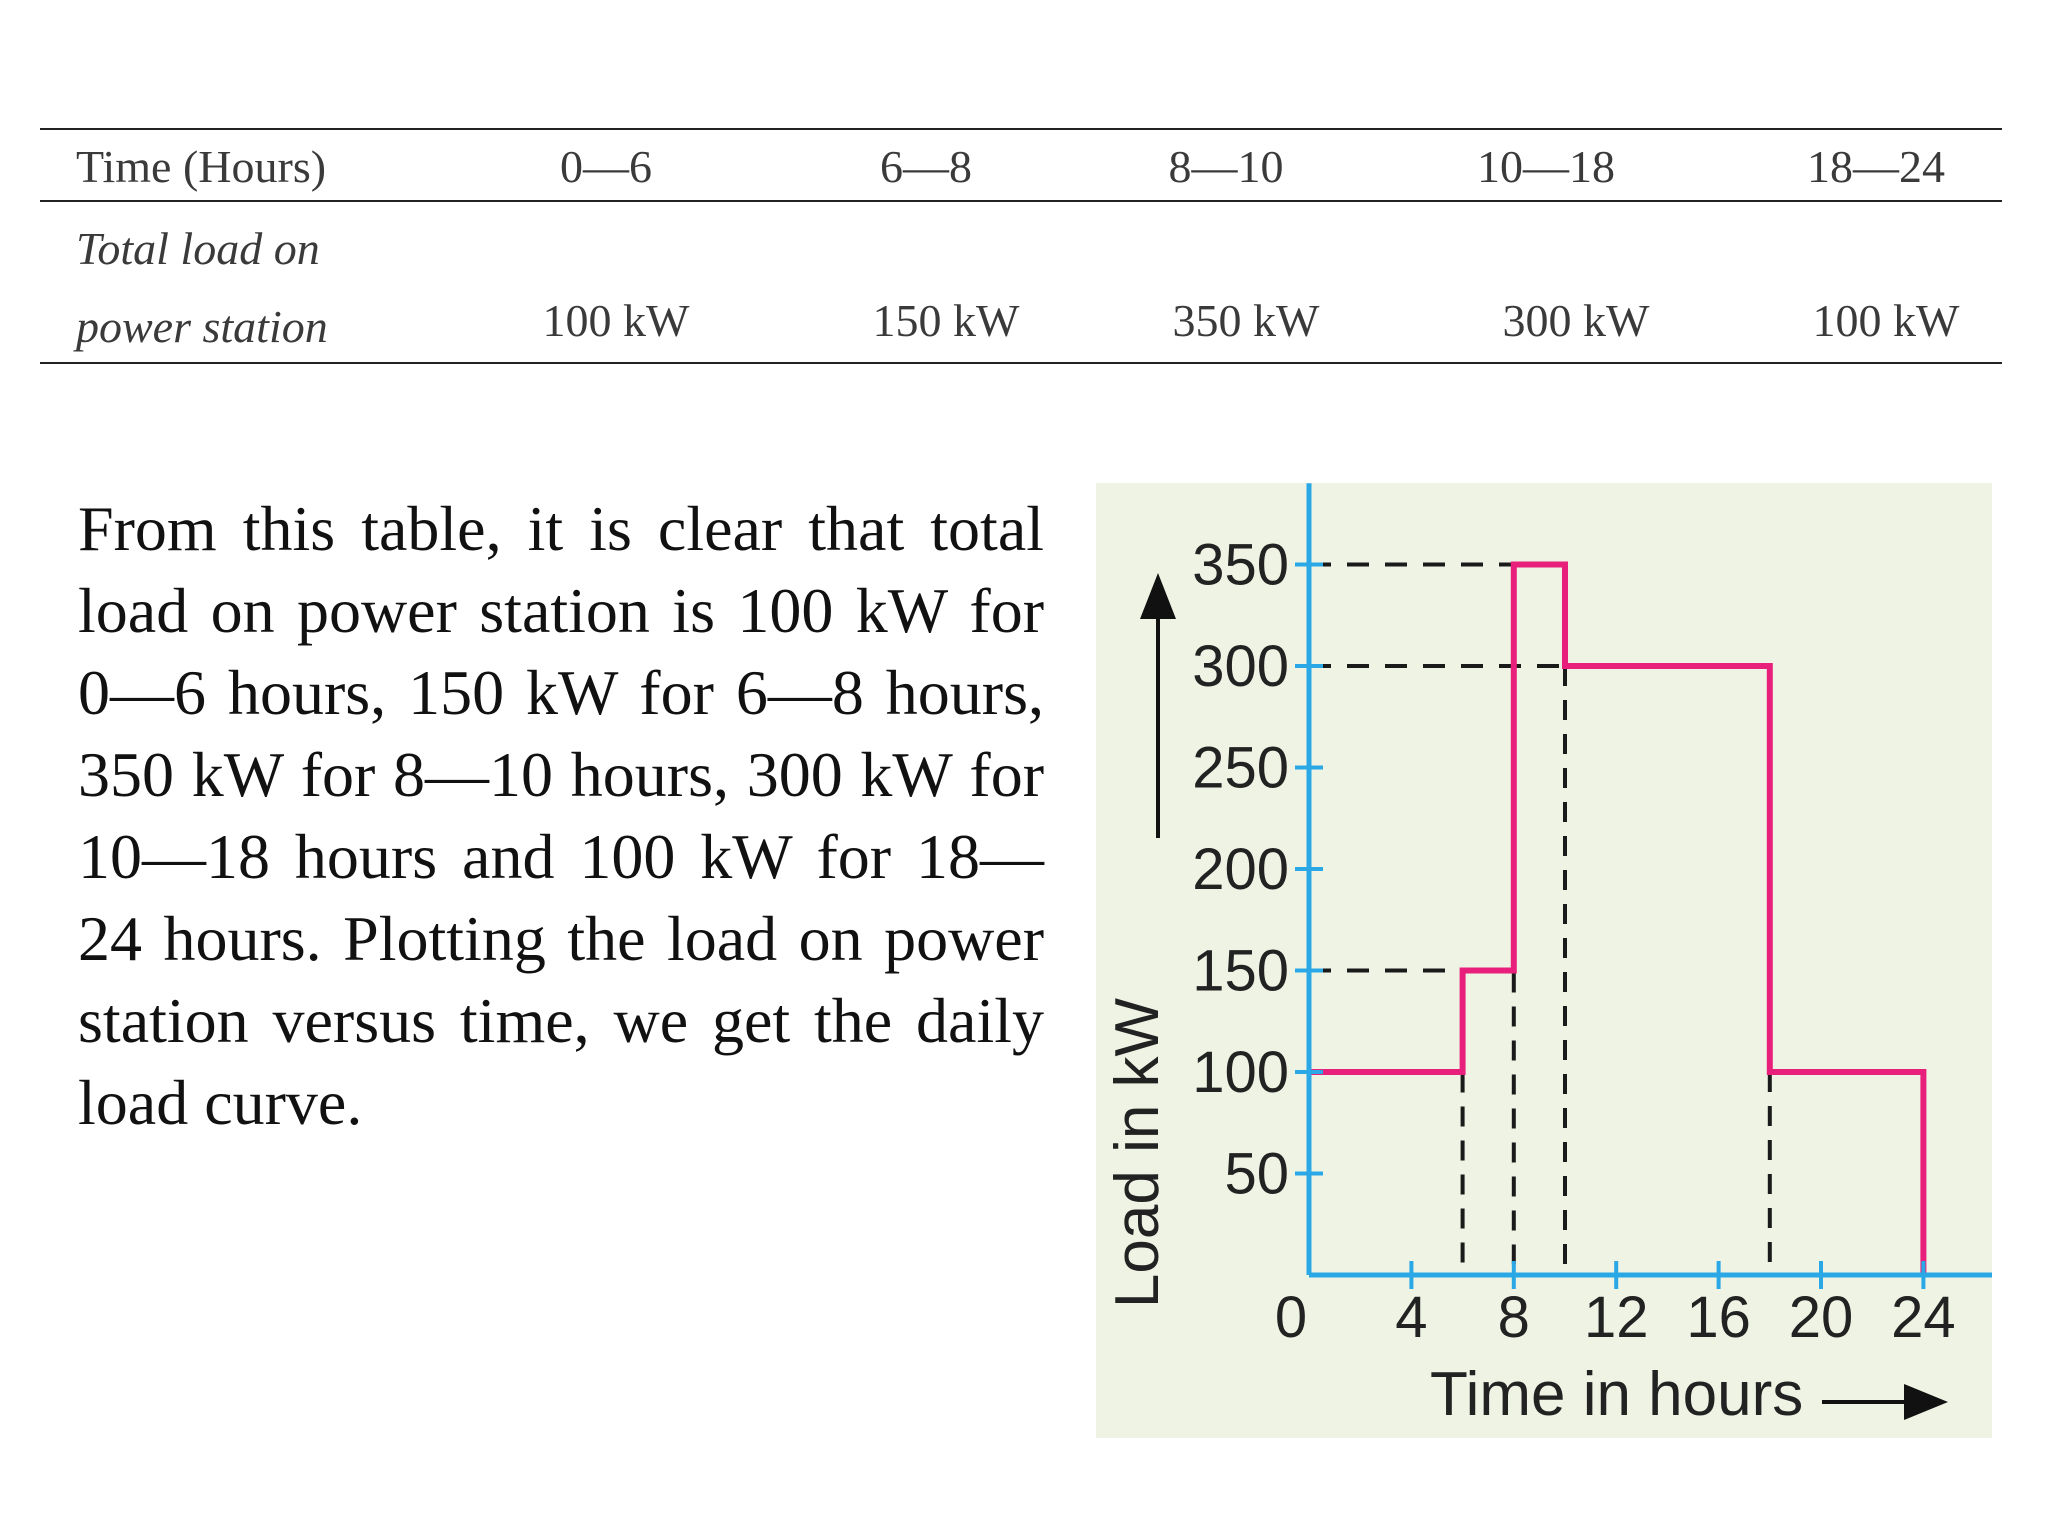 The image size is (2048, 1536). What do you see at coordinates (201, 166) in the screenshot?
I see `time-header-label: Time (Hours)` at bounding box center [201, 166].